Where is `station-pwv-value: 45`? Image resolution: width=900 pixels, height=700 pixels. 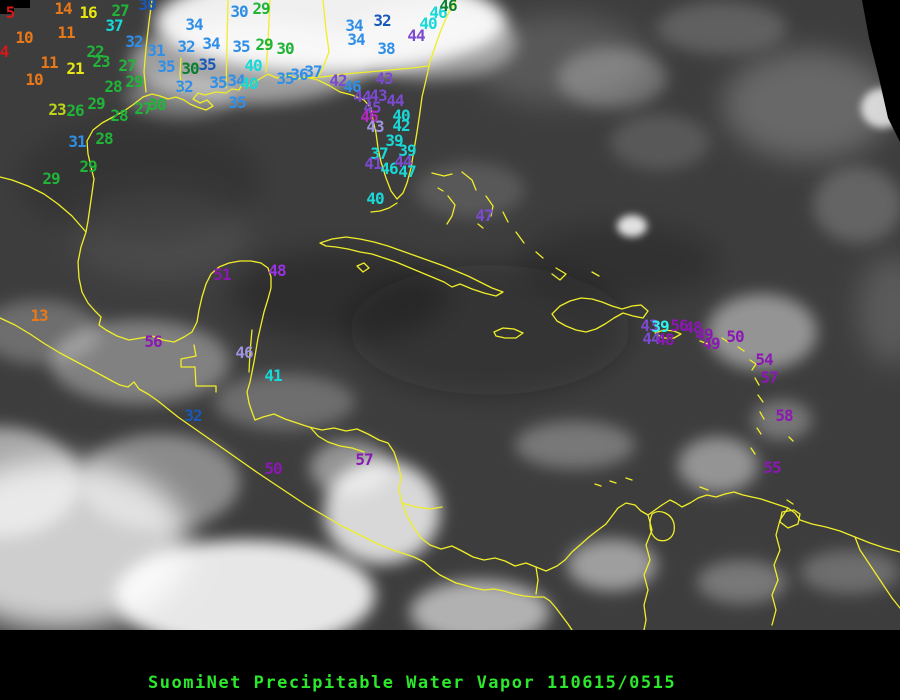
station-pwv-value: 45 is located at coordinates (372, 108).